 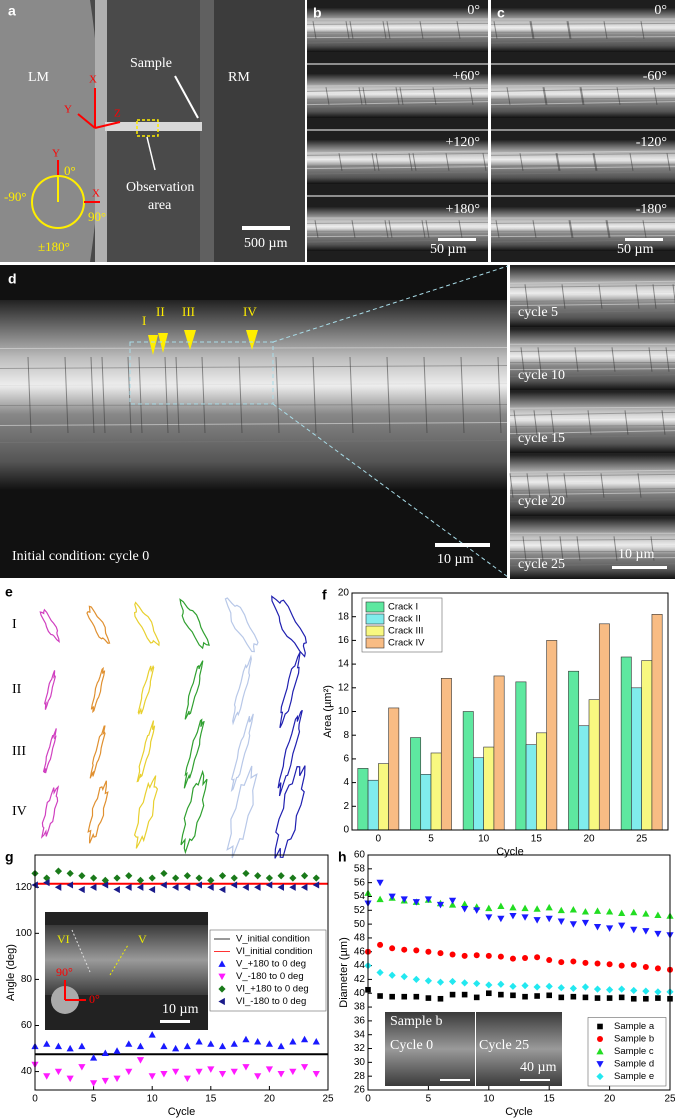 I want to click on x-tick-label: 20, so click(x=270, y=1099).